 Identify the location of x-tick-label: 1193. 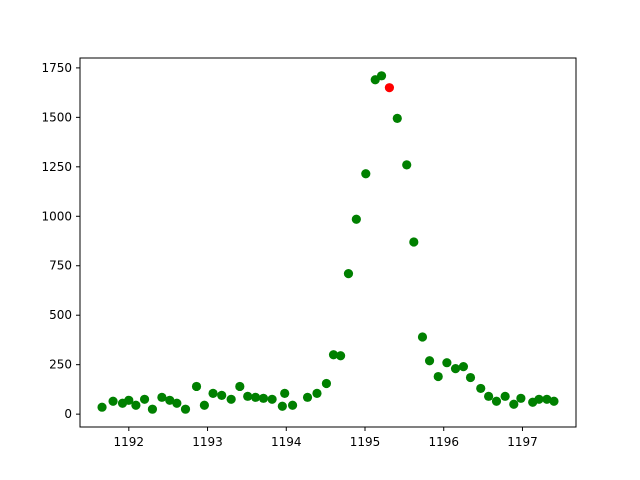
(207, 442).